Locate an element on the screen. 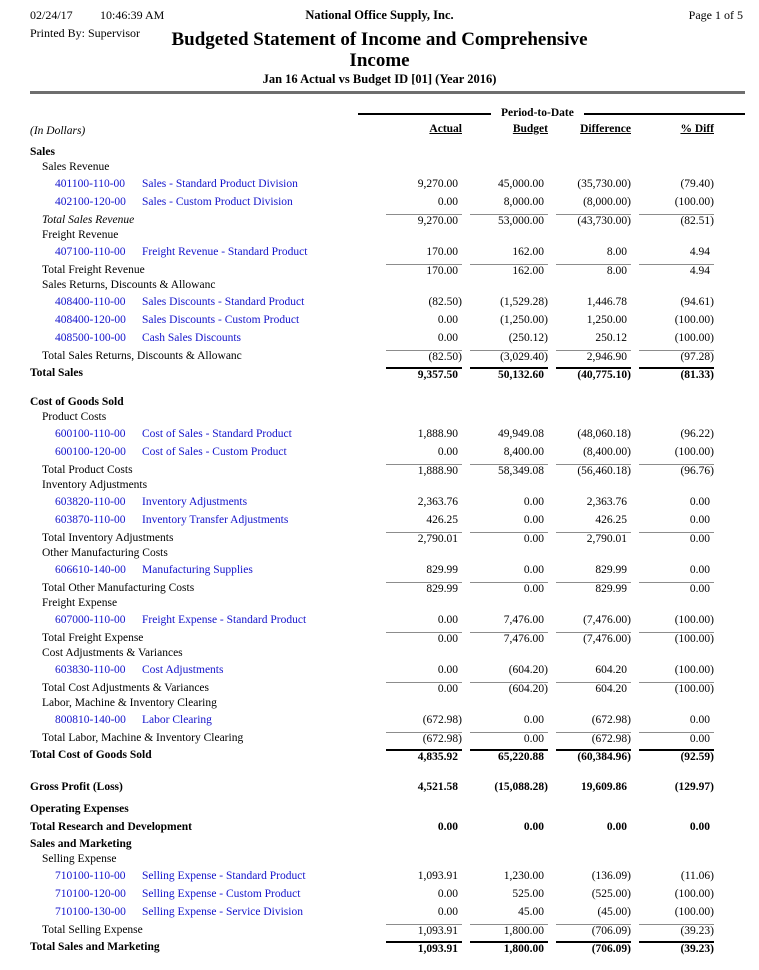 This screenshot has width=759, height=970. account-description-link: Labor Clearing is located at coordinates (177, 720).